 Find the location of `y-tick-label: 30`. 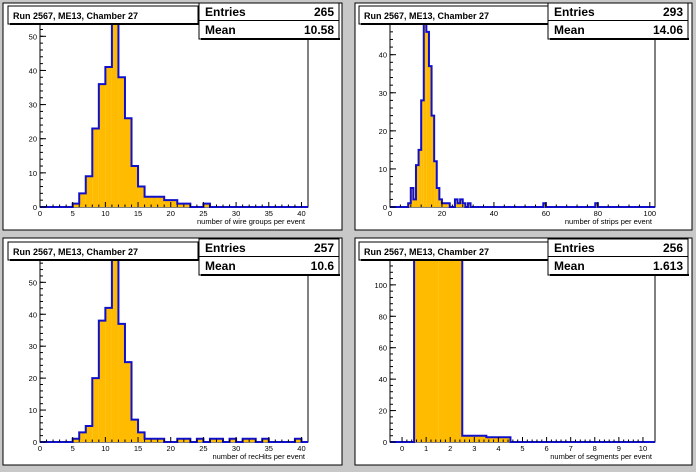

y-tick-label: 30 is located at coordinates (33, 346).